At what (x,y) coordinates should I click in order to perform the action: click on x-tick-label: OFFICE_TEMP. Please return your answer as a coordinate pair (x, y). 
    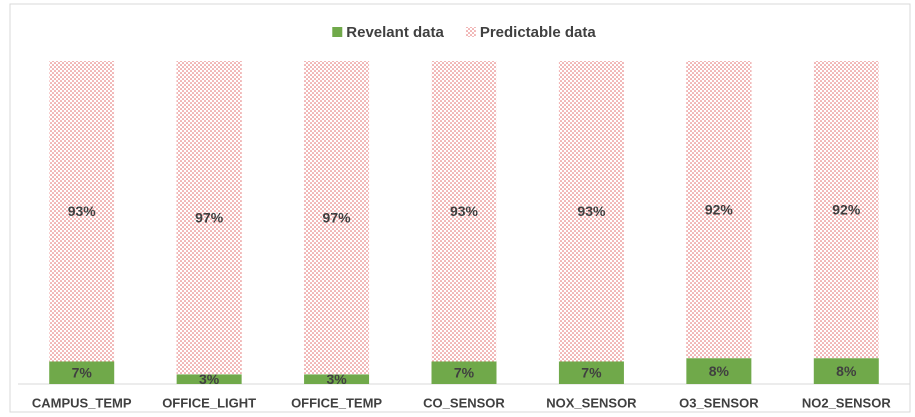
    Looking at the image, I should click on (336, 402).